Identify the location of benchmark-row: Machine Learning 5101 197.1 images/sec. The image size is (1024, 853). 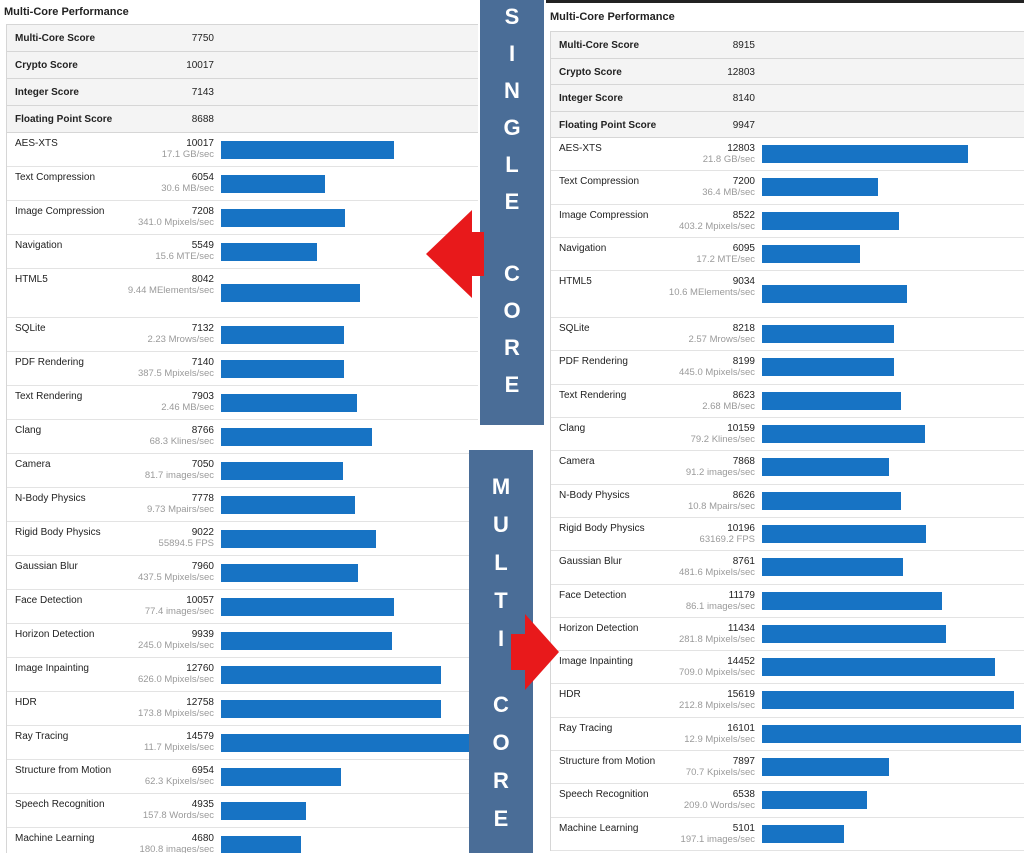
(787, 834).